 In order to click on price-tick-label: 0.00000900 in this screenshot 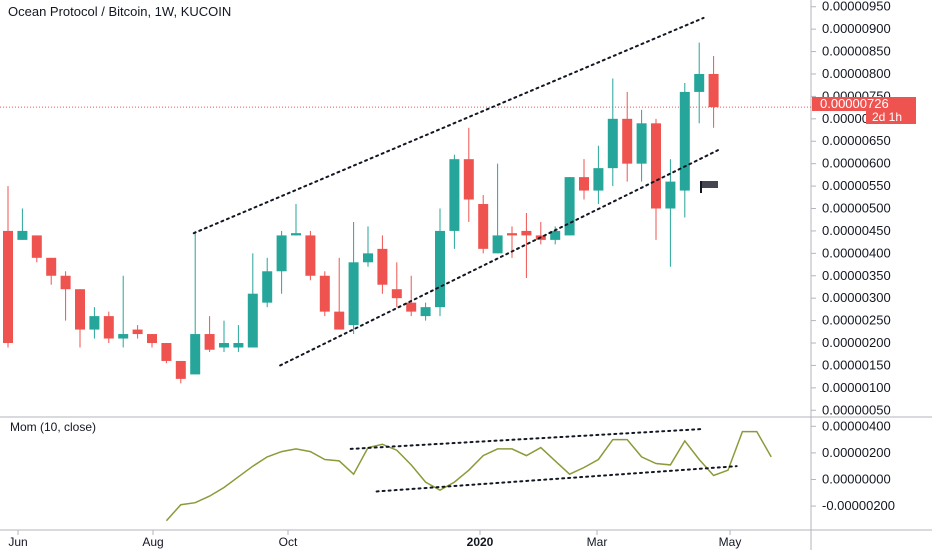, I will do `click(856, 28)`.